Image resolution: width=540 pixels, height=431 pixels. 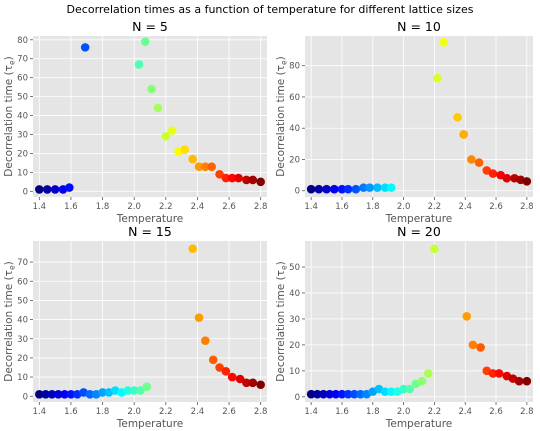 What do you see at coordinates (150, 26) in the screenshot?
I see `panel-title: N = 5` at bounding box center [150, 26].